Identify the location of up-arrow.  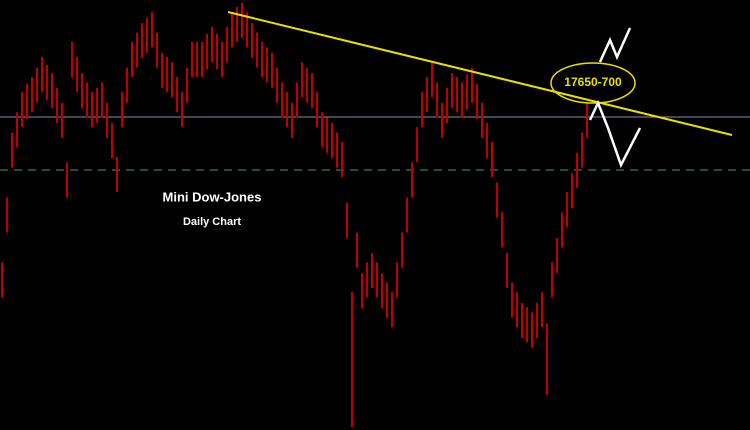
(615, 45).